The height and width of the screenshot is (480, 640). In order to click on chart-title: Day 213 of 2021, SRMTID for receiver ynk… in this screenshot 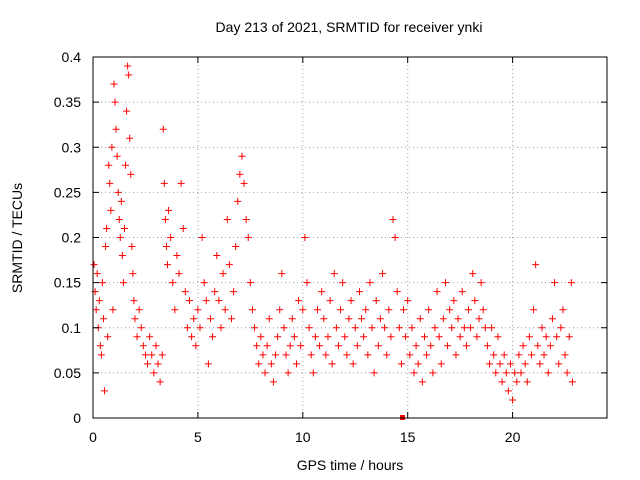, I will do `click(349, 27)`.